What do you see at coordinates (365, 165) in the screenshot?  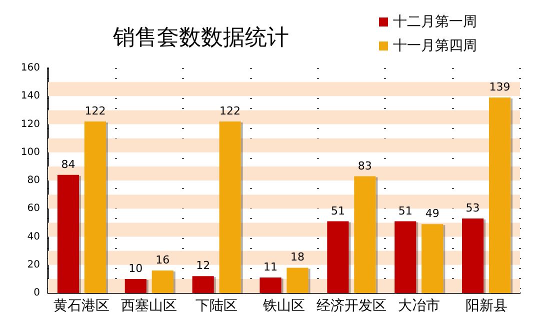 I see `data-label: 83` at bounding box center [365, 165].